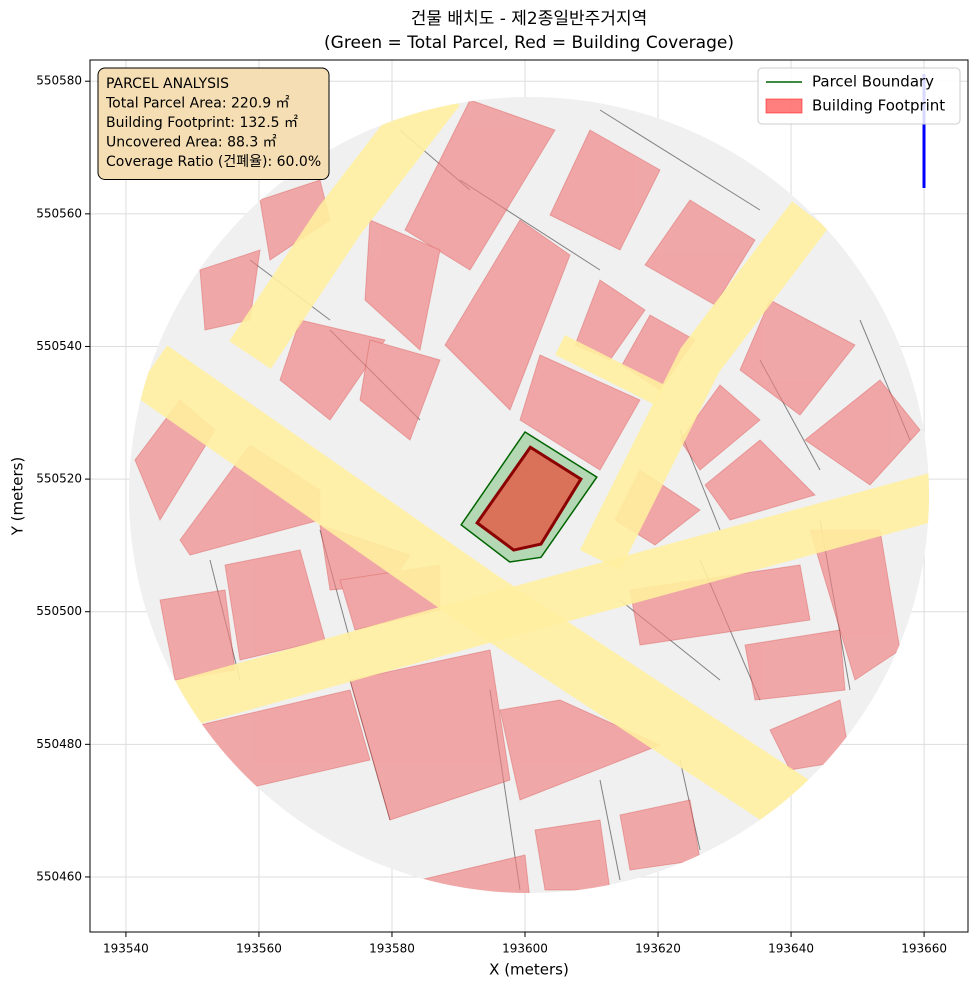 Image resolution: width=978 pixels, height=994 pixels. I want to click on y-tick-label: 550580, so click(59, 81).